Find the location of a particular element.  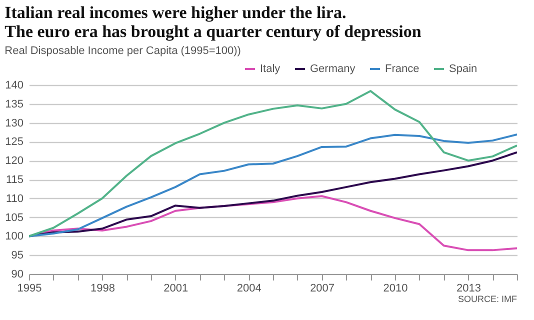

y-tick-label: 125 is located at coordinates (14, 142).